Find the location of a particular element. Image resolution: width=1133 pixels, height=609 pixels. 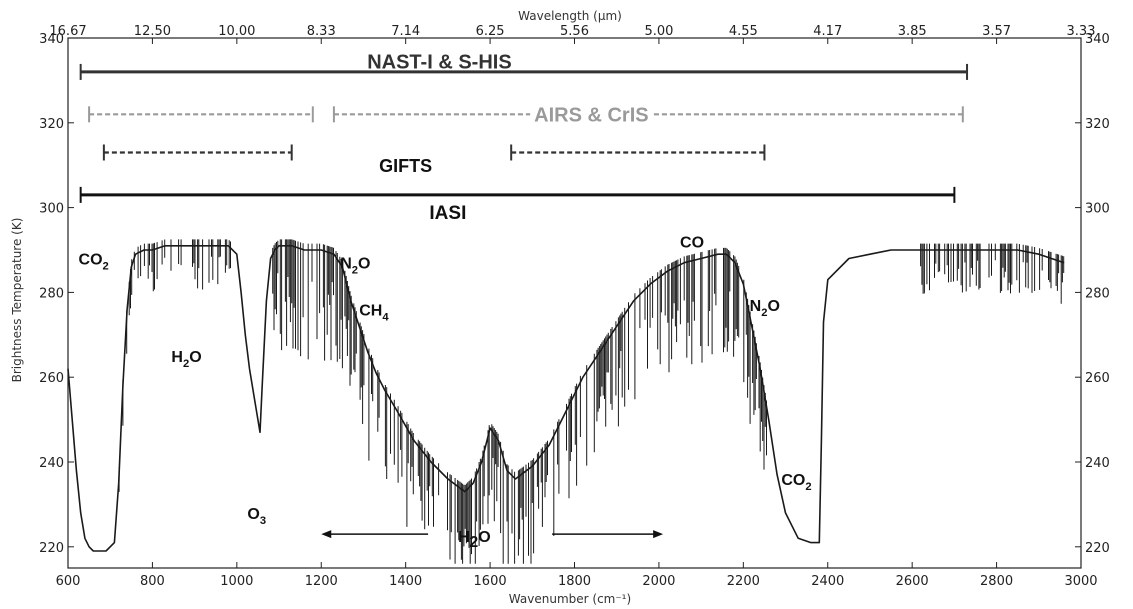

wavelength-tick-label: 4.17 is located at coordinates (827, 31).